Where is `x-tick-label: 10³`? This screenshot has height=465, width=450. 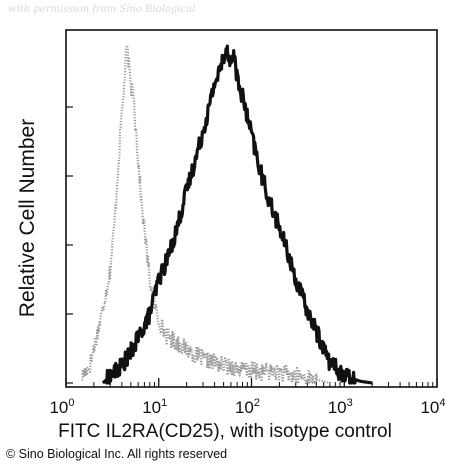 x-tick-label: 10³ is located at coordinates (340, 407).